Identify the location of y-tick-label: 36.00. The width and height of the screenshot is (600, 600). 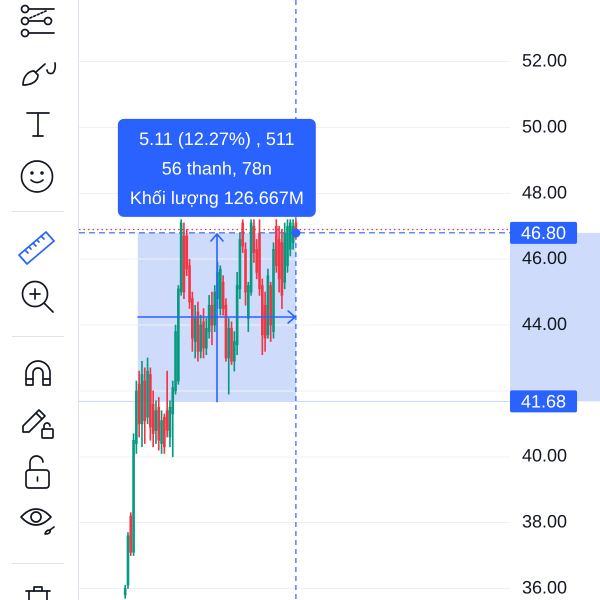
(545, 587).